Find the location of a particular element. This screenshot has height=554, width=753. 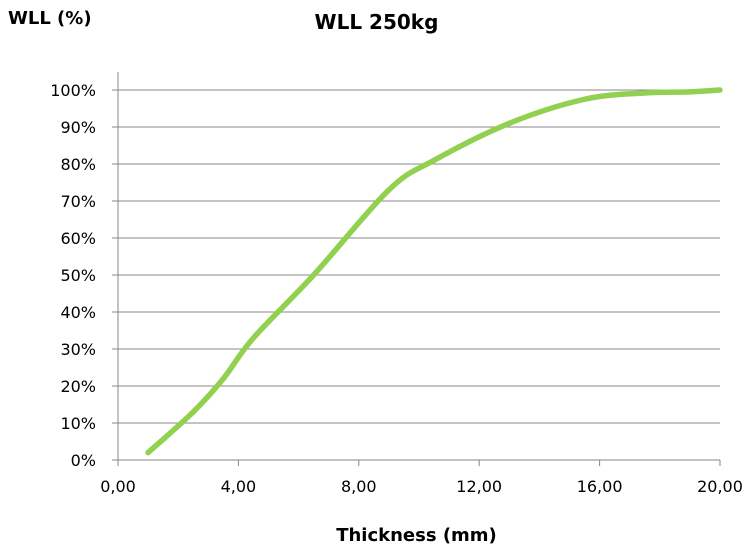

y-tick-label: 0% is located at coordinates (83, 460).